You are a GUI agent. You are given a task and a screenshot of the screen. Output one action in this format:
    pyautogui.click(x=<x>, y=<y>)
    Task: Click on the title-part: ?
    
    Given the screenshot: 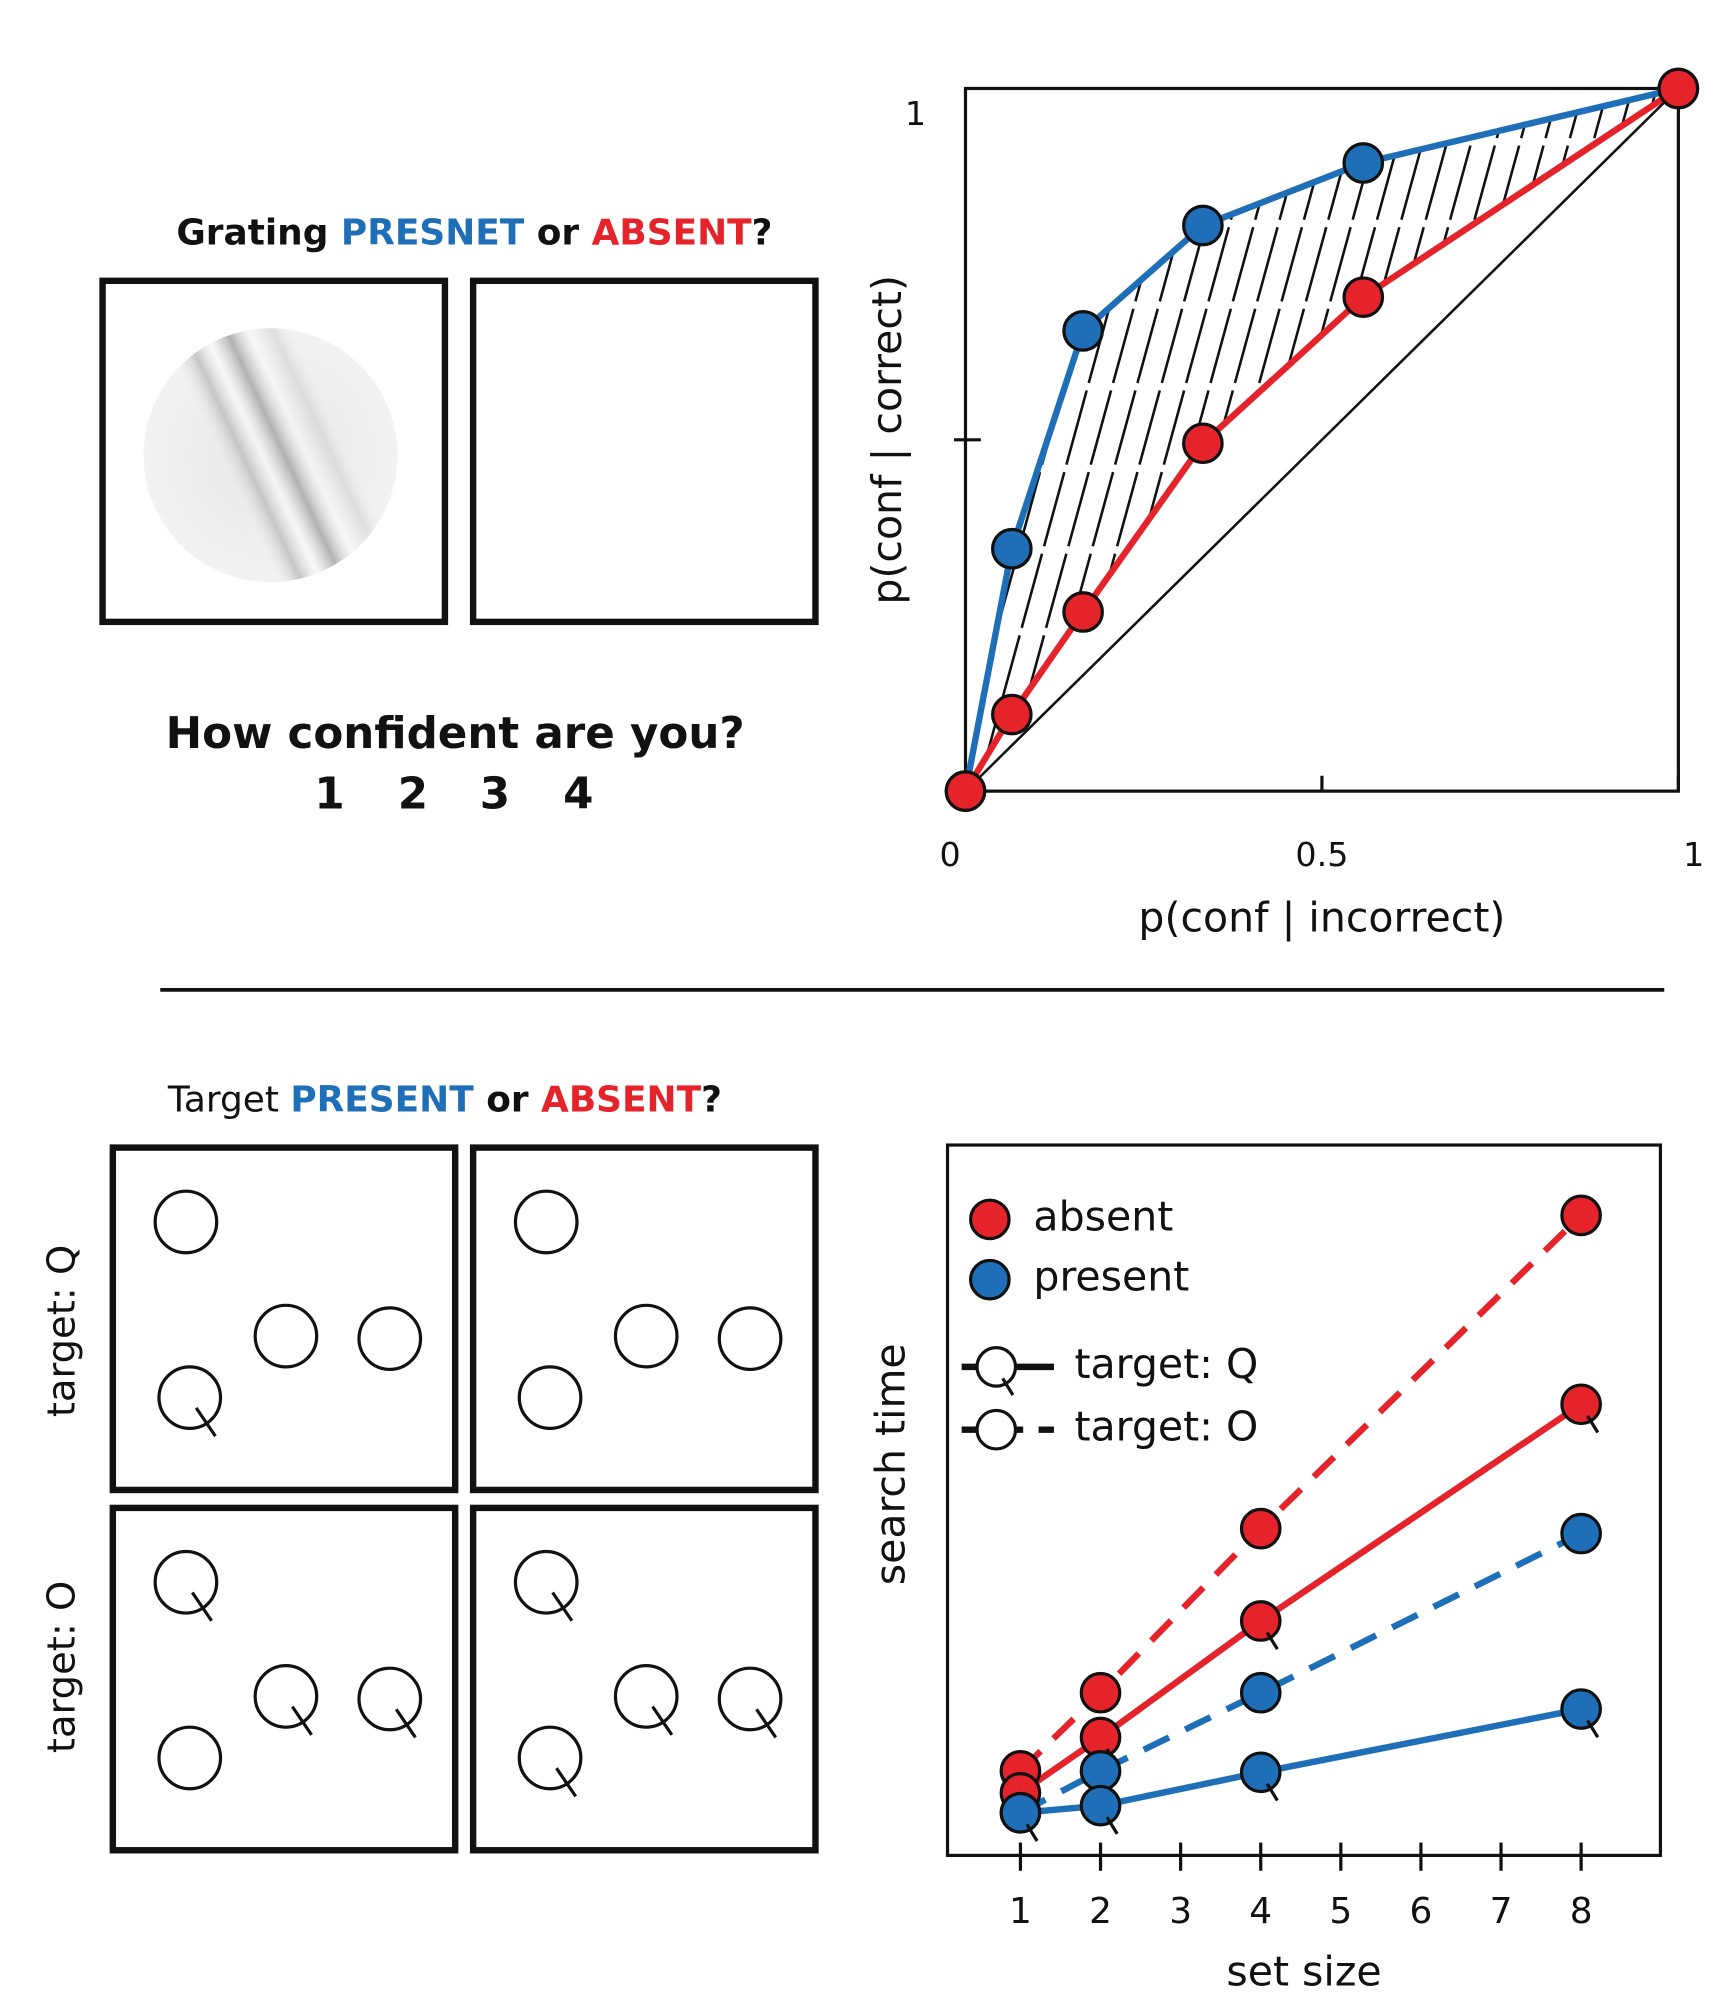 What is the action you would take?
    pyautogui.click(x=762, y=233)
    